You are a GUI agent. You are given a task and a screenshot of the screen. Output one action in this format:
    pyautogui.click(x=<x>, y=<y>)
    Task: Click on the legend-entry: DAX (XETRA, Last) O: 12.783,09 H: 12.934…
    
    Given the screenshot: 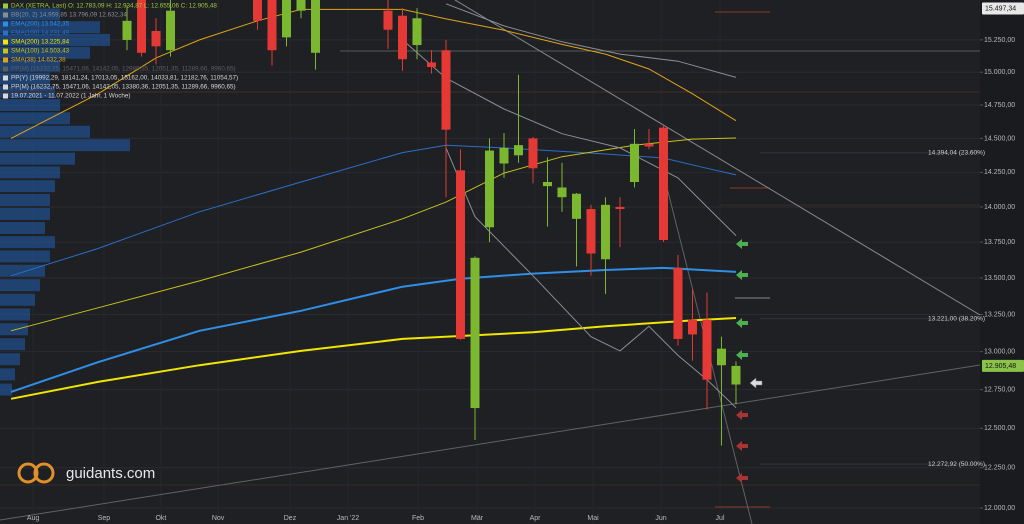 What is the action you would take?
    pyautogui.click(x=114, y=6)
    